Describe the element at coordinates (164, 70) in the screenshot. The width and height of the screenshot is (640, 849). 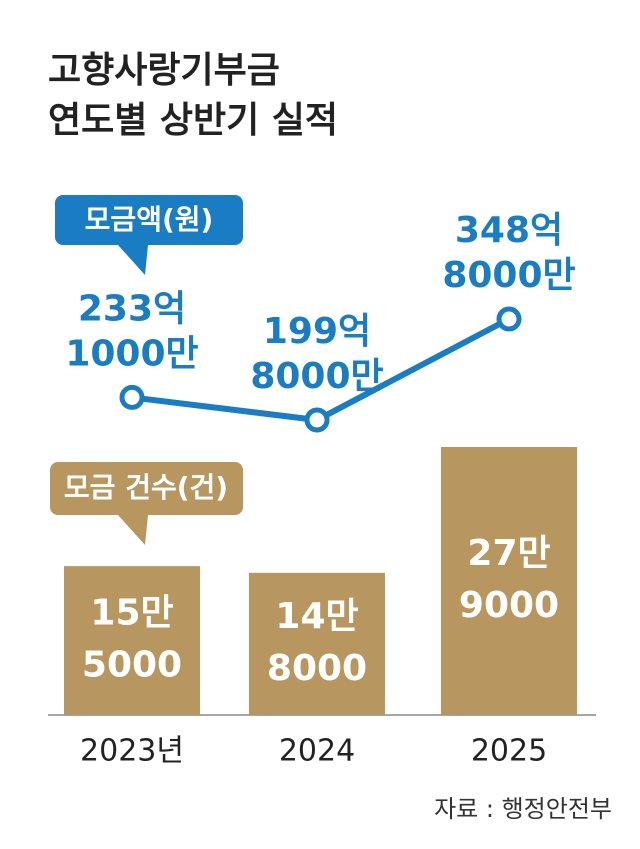
I see `chart-title: 고향사랑기부금` at that location.